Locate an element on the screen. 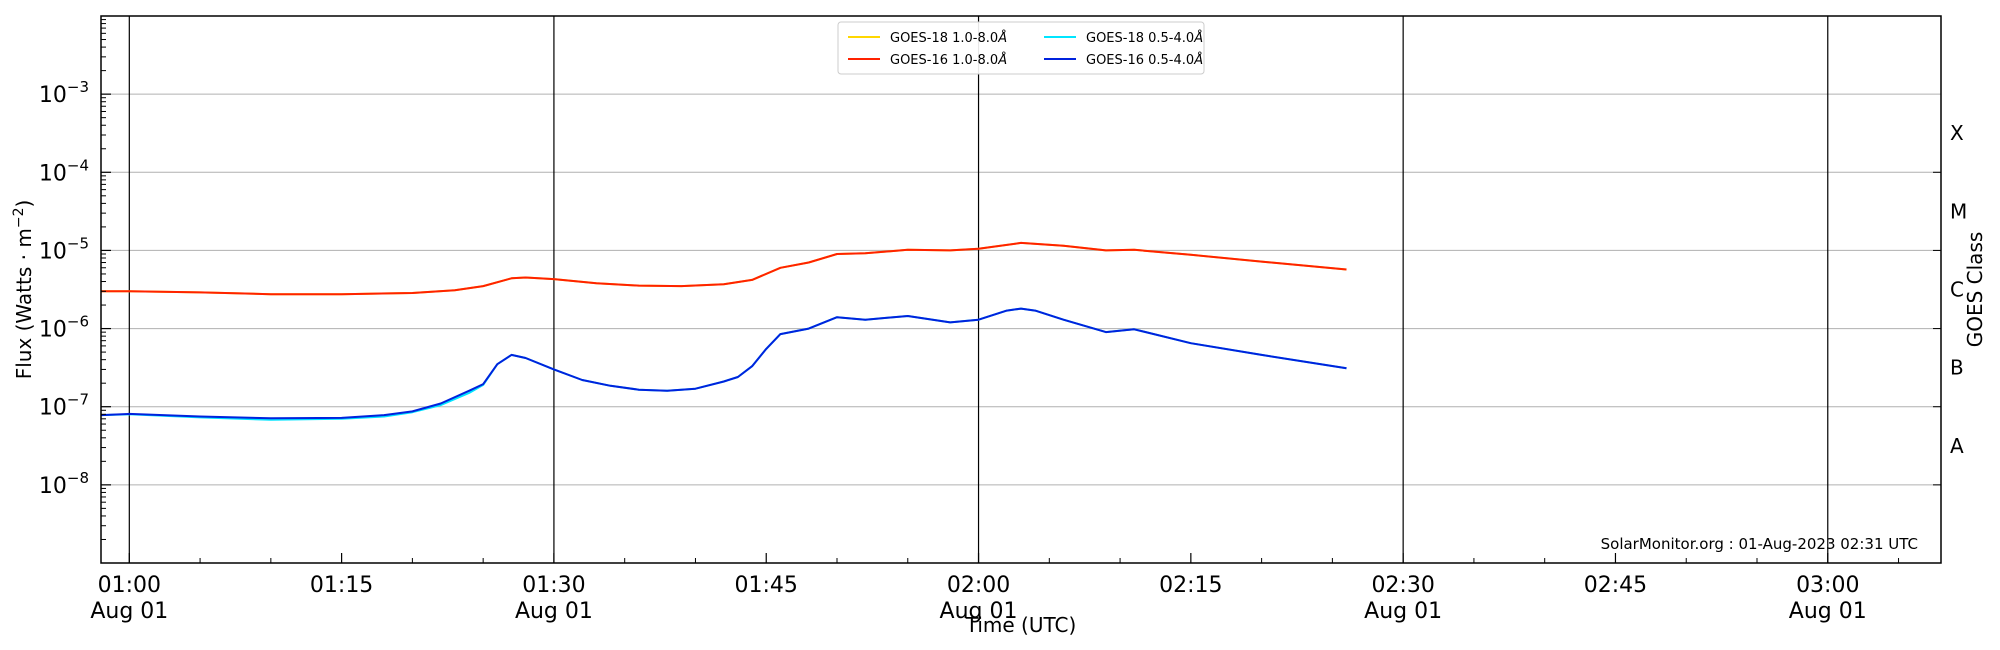 This screenshot has height=650, width=2000. y-tick-exponent: −6 is located at coordinates (78, 322).